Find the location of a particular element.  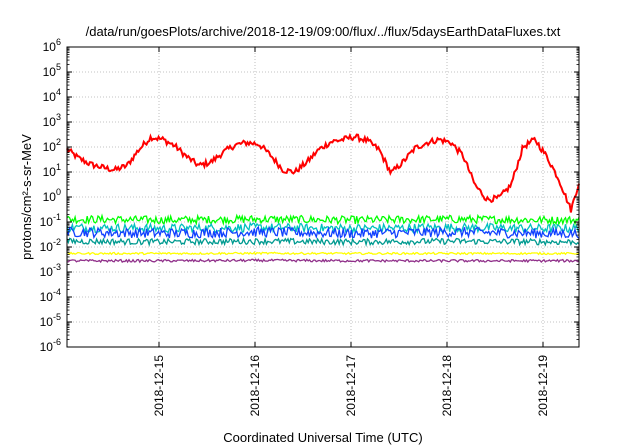

x-tick-label: 2018-12-17 is located at coordinates (351, 386).